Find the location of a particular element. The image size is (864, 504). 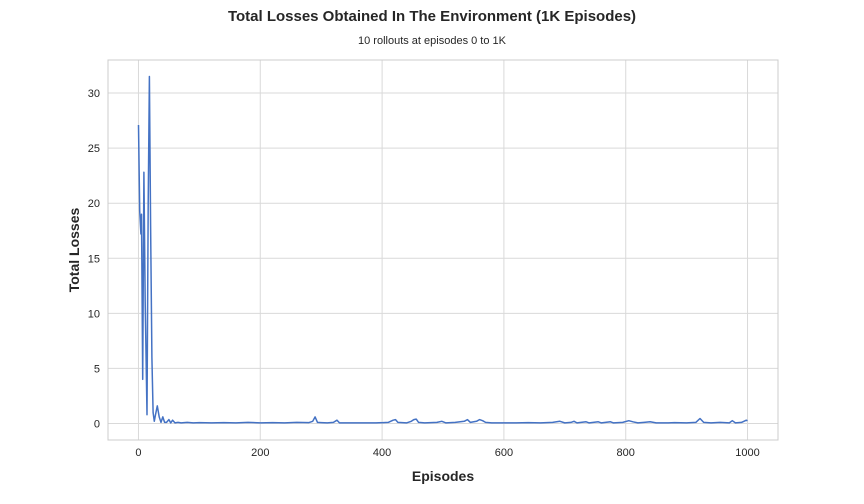

x-tick-label: 200 is located at coordinates (260, 453).